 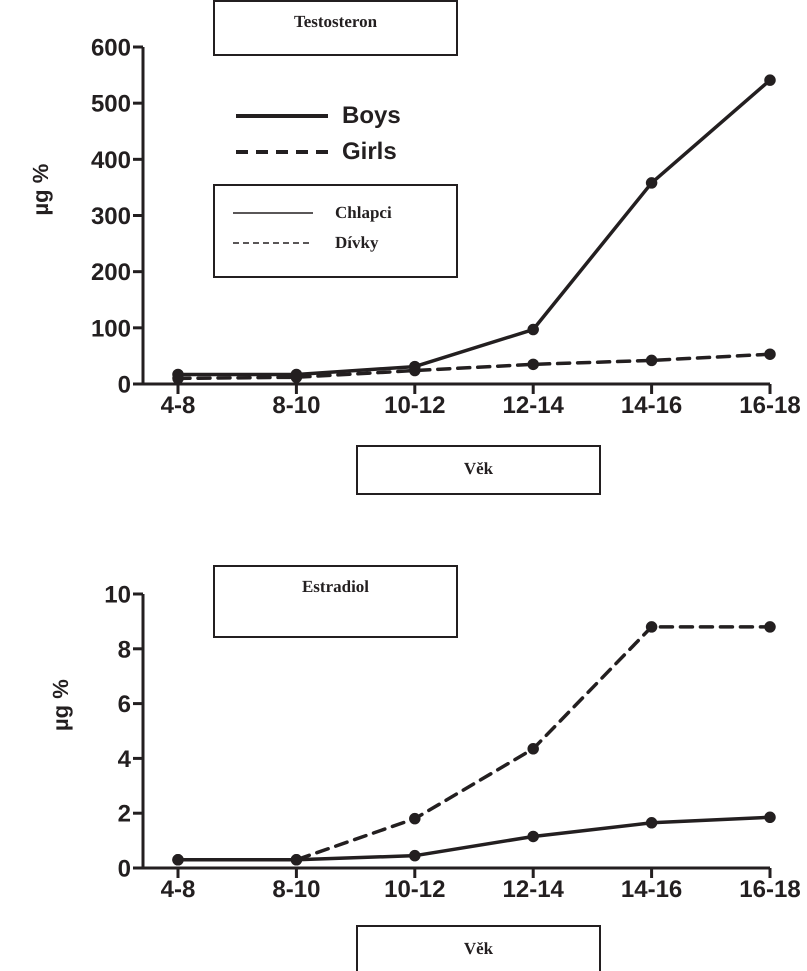 I want to click on annotation: Dívky, so click(x=356, y=243).